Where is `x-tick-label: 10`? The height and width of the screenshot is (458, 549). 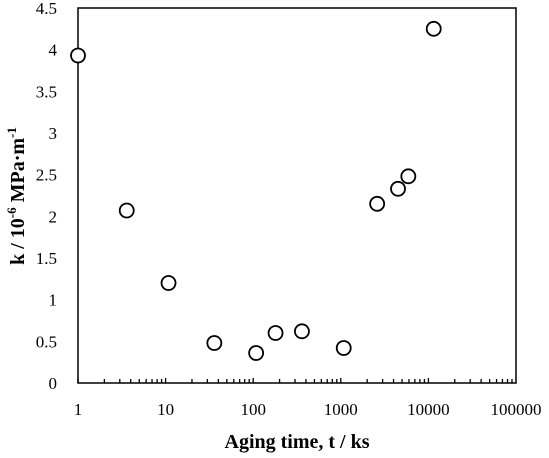 x-tick-label: 10 is located at coordinates (165, 409).